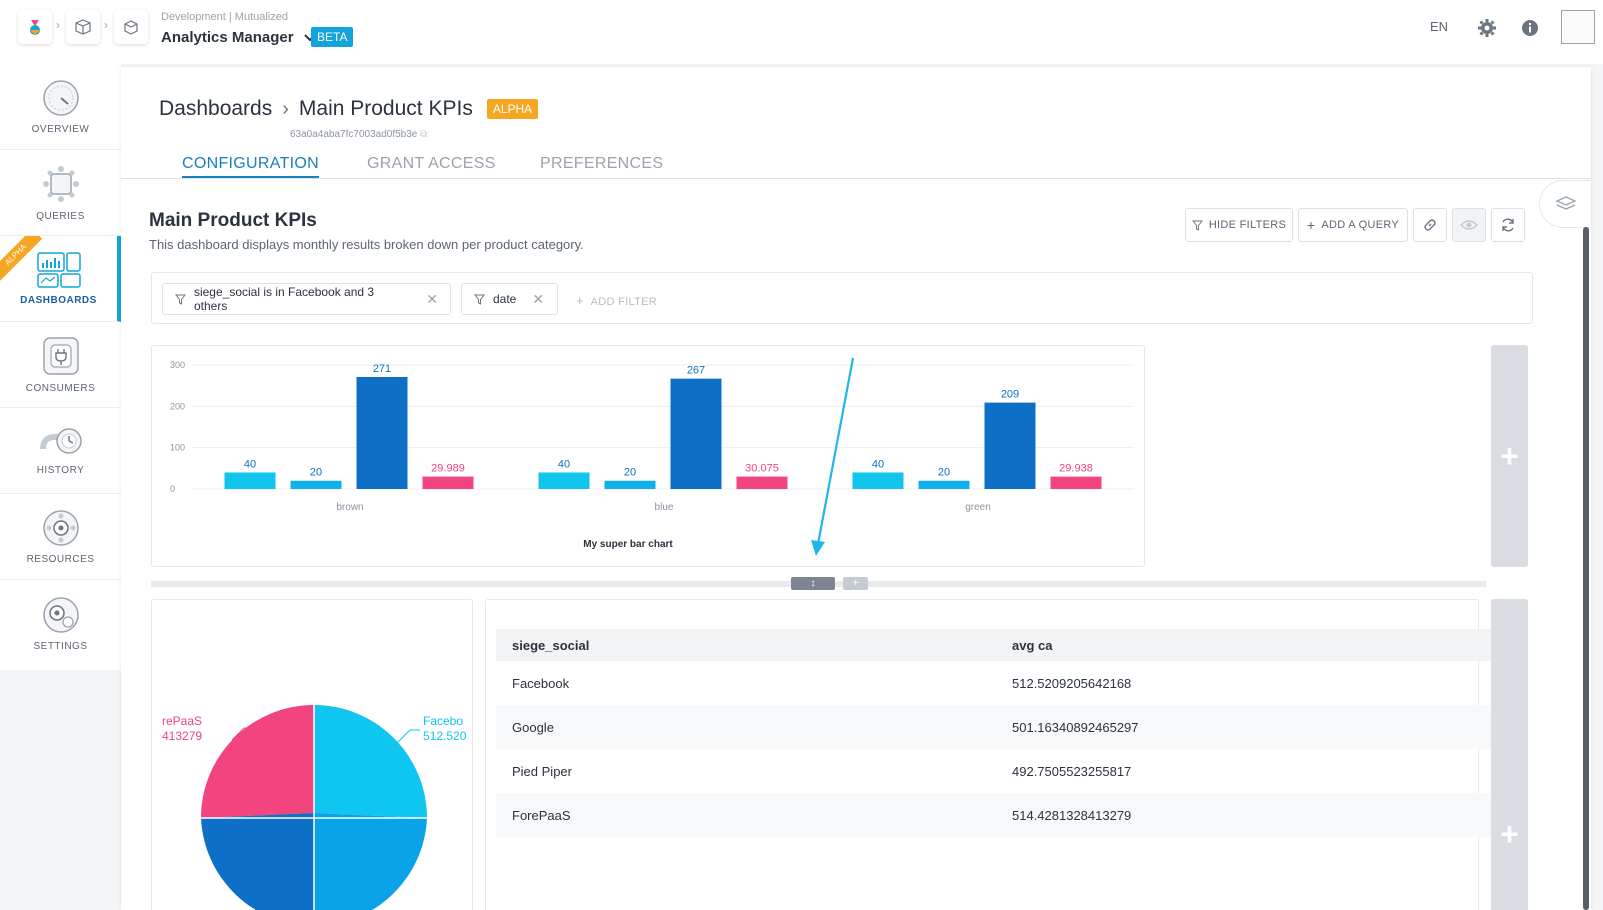 The height and width of the screenshot is (910, 1603). I want to click on pie-slice-pied-piper, so click(257, 861).